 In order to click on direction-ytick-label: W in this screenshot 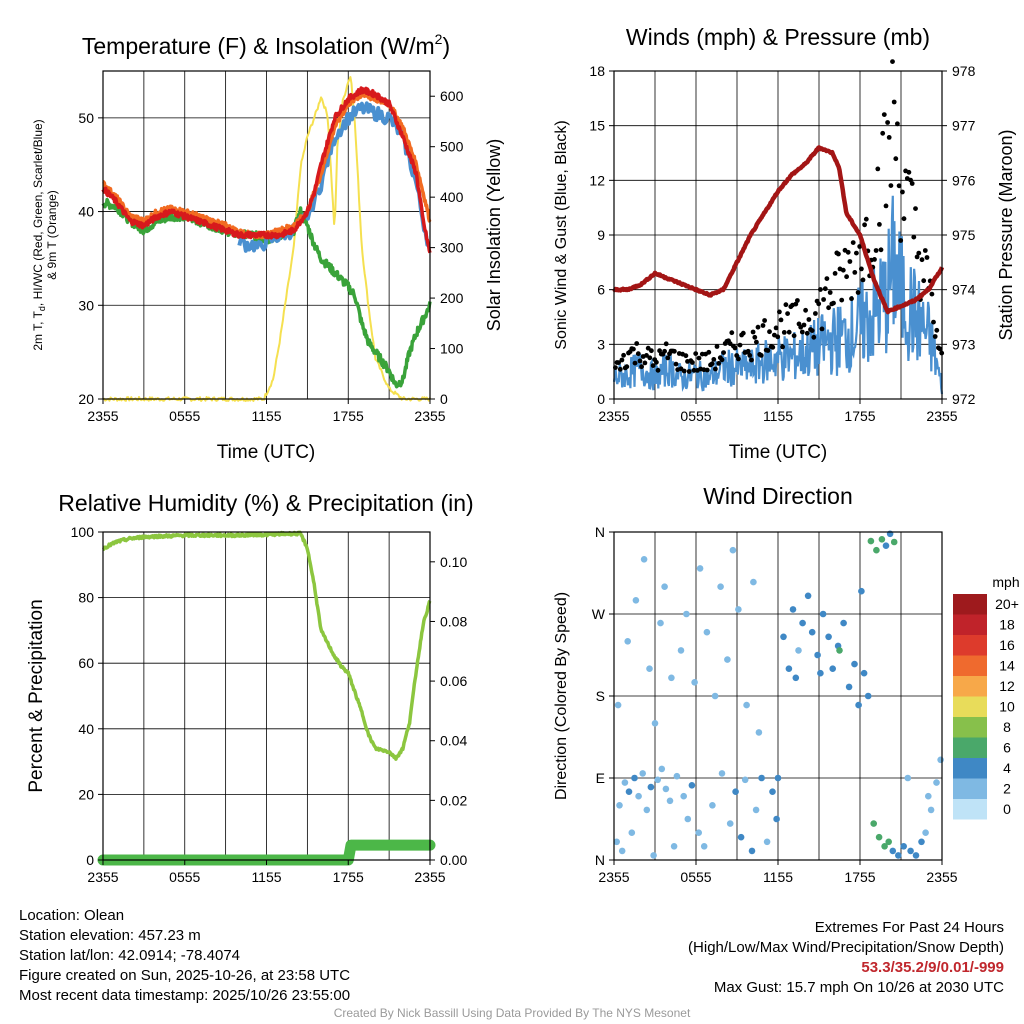, I will do `click(599, 614)`.